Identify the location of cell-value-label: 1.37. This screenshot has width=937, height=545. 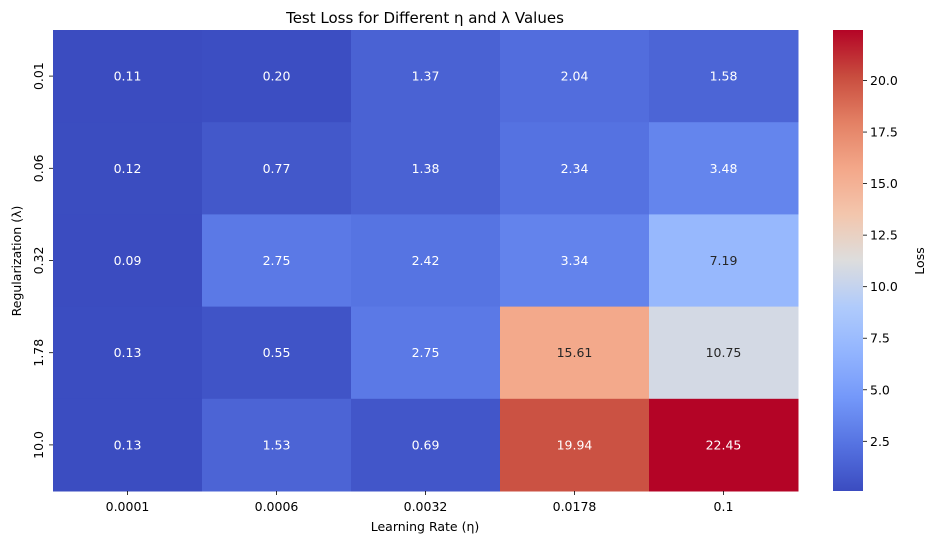
(426, 76).